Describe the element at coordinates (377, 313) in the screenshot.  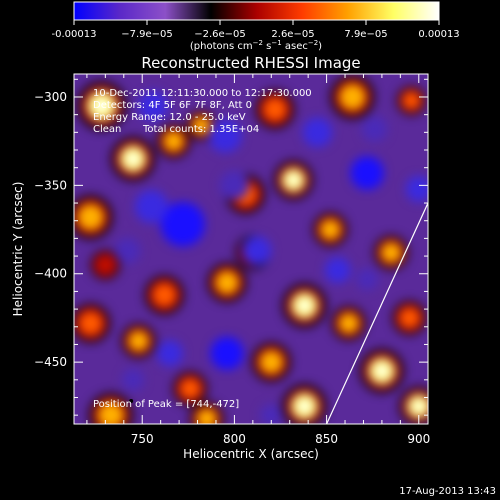
I see `solar-limb-line` at that location.